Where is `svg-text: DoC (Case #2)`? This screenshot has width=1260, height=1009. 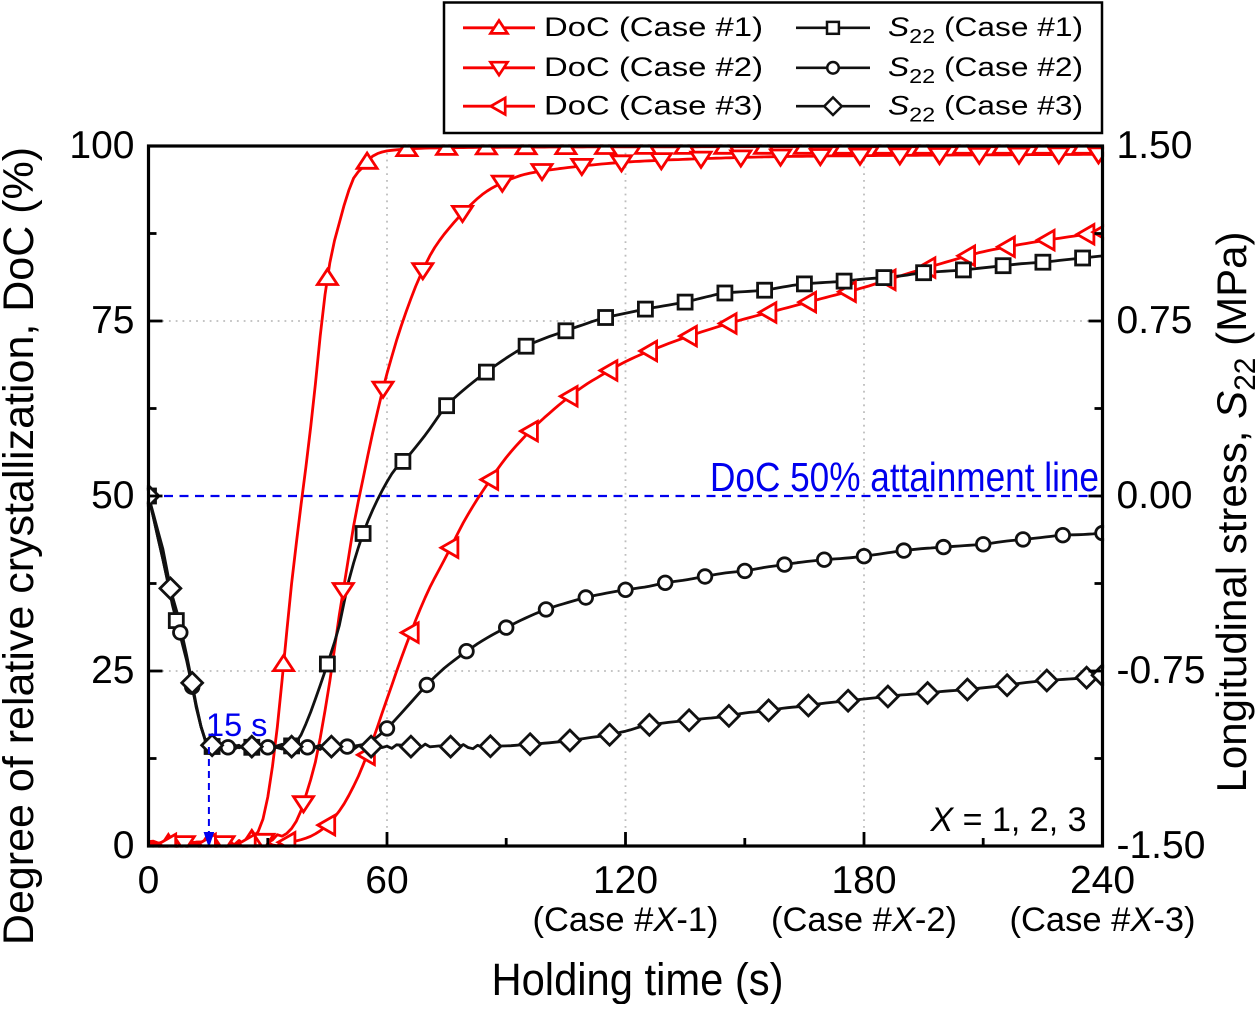
svg-text: DoC (Case #2) is located at coordinates (653, 67).